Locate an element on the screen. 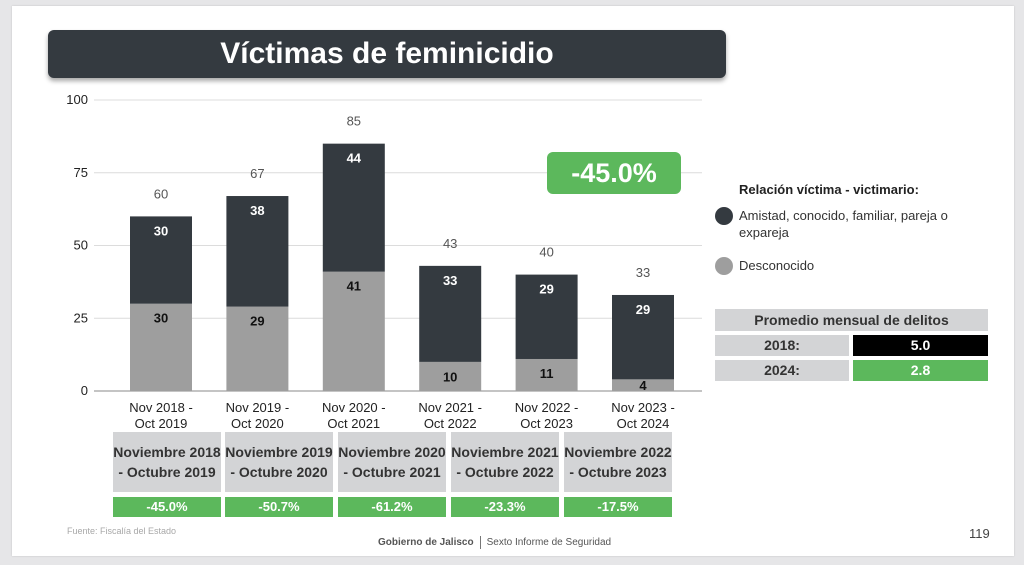  x-tick-3-line2: Oct 2021 is located at coordinates (353, 423).